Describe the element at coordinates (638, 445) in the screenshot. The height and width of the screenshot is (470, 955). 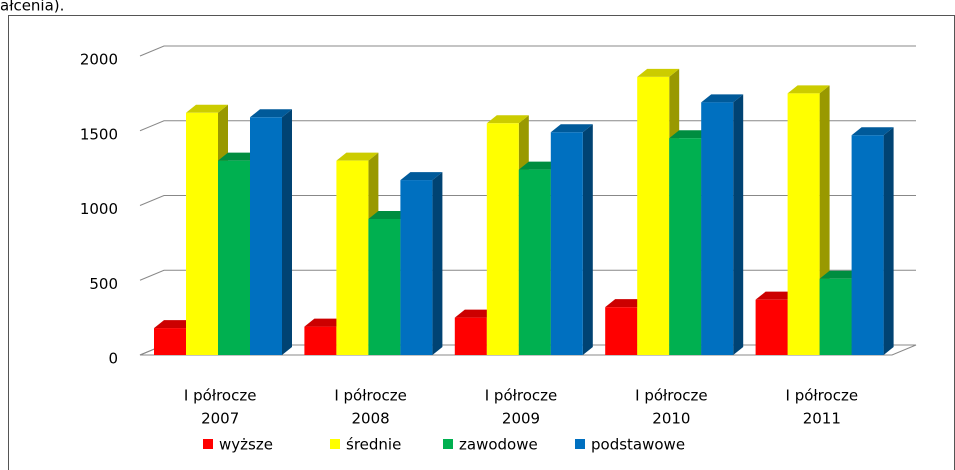
I see `legend-label: podstawowe` at that location.